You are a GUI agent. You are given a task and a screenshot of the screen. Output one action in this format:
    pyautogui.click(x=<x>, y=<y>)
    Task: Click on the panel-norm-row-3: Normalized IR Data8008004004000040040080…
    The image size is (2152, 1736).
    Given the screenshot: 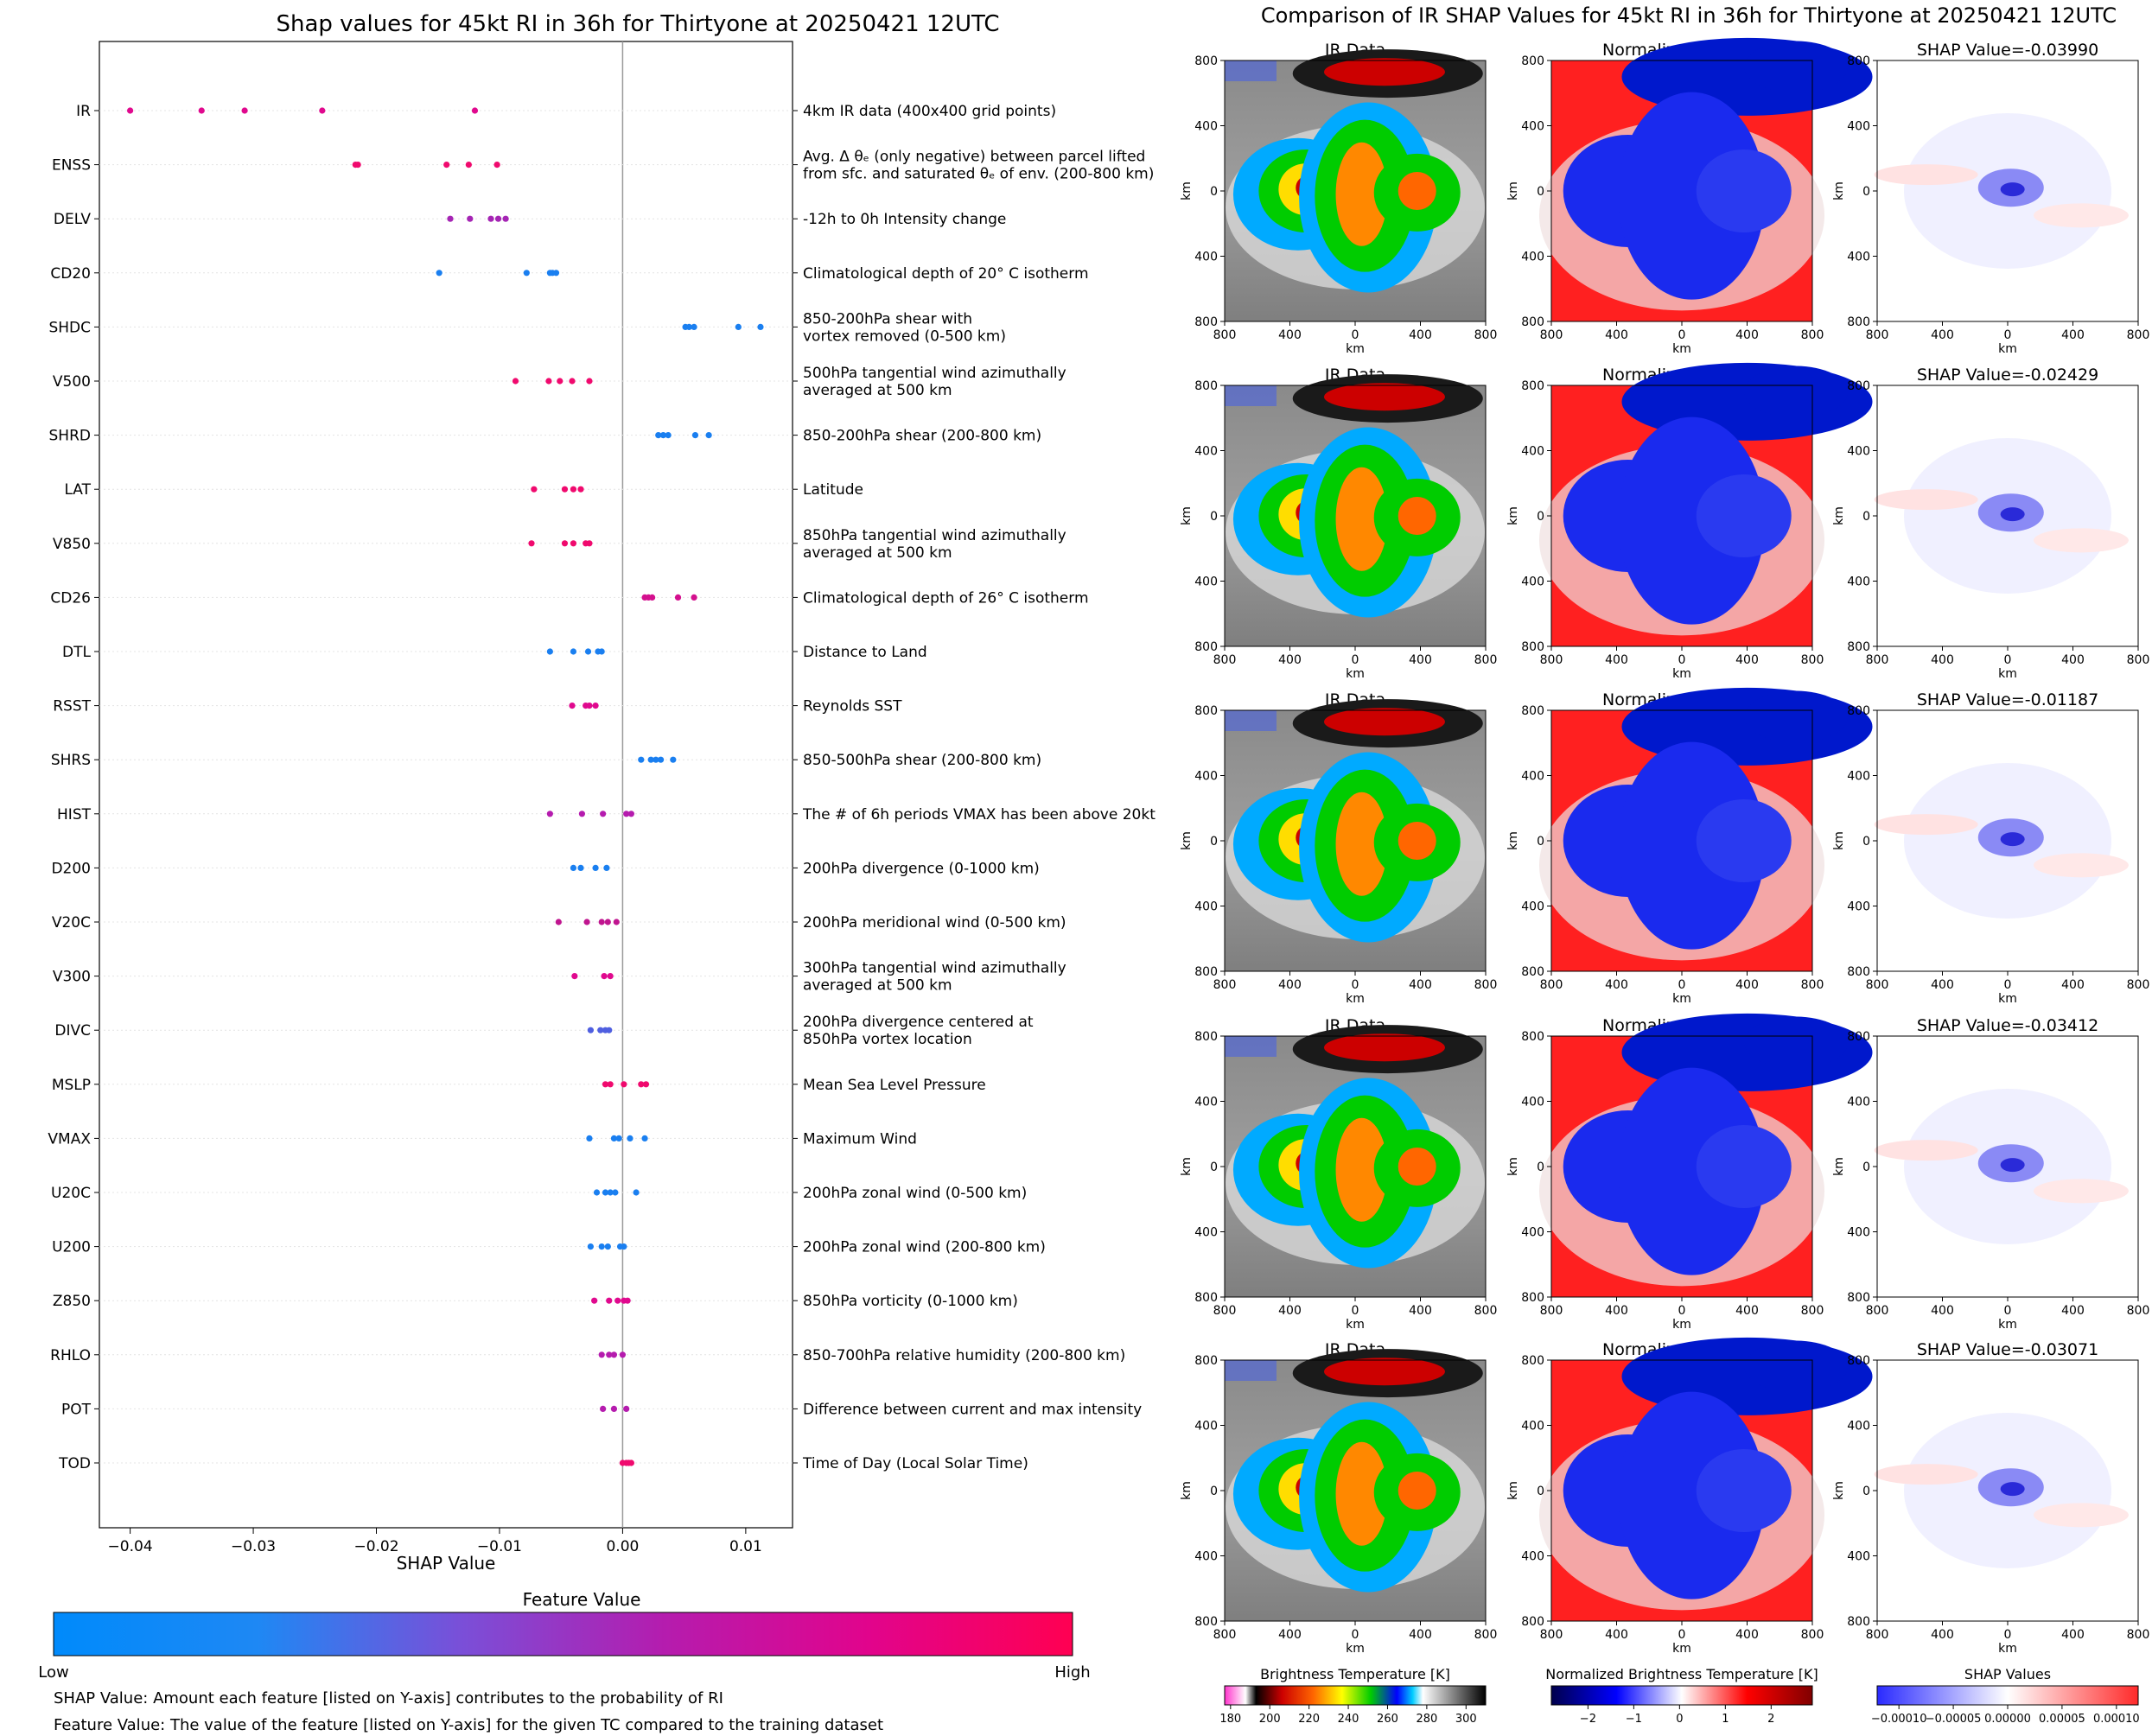 What is the action you would take?
    pyautogui.click(x=1689, y=846)
    